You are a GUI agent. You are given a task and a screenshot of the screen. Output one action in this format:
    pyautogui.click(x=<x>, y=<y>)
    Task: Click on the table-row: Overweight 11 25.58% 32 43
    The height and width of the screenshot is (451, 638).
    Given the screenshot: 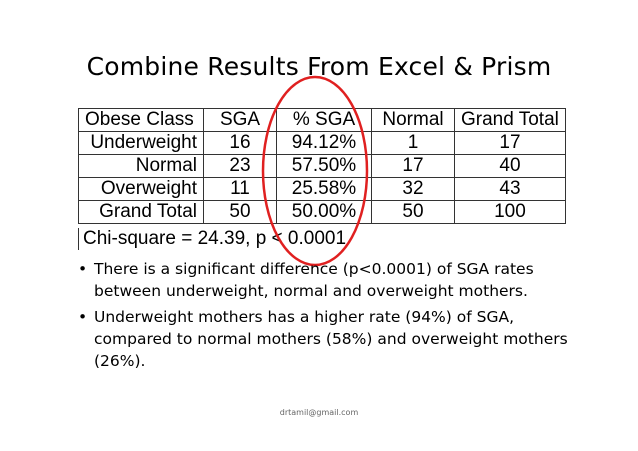 What is the action you would take?
    pyautogui.click(x=322, y=189)
    